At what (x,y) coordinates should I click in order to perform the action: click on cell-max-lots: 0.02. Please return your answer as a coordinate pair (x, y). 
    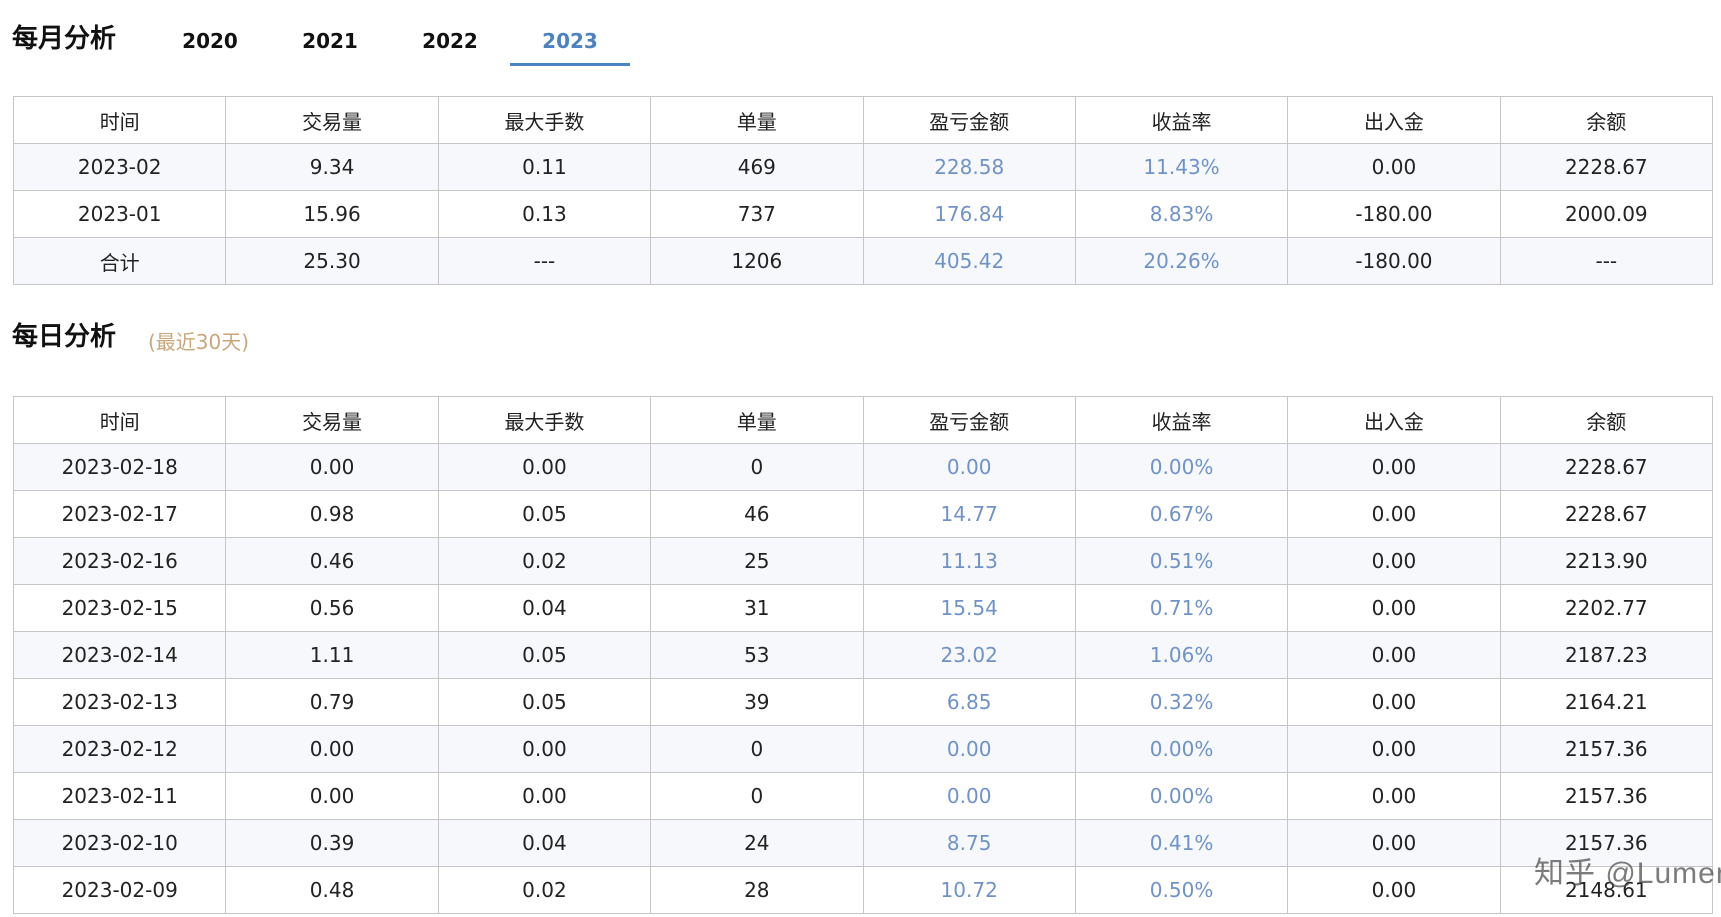
    Looking at the image, I should click on (544, 890).